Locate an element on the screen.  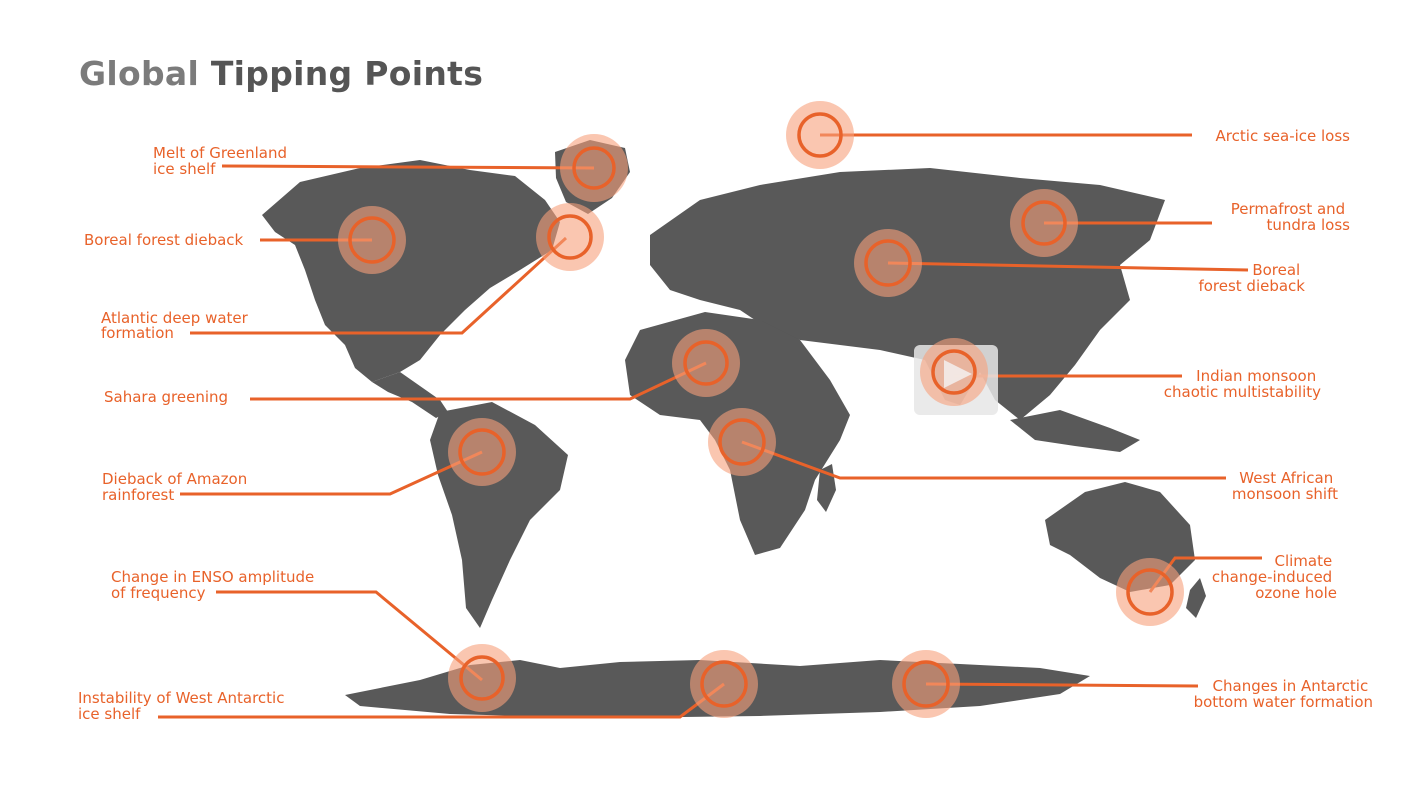
title-word-tipping-points: Tipping Points is located at coordinates (347, 73).